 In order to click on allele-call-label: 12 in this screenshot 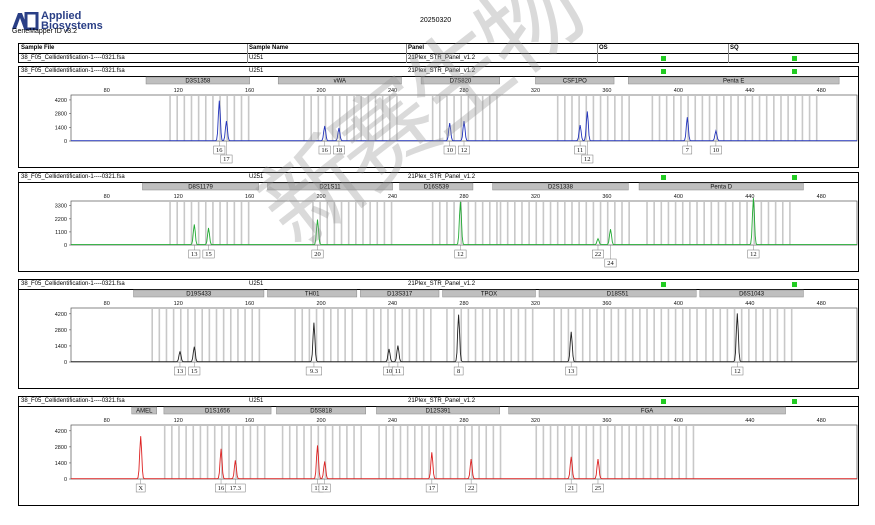, I will do `click(464, 150)`.